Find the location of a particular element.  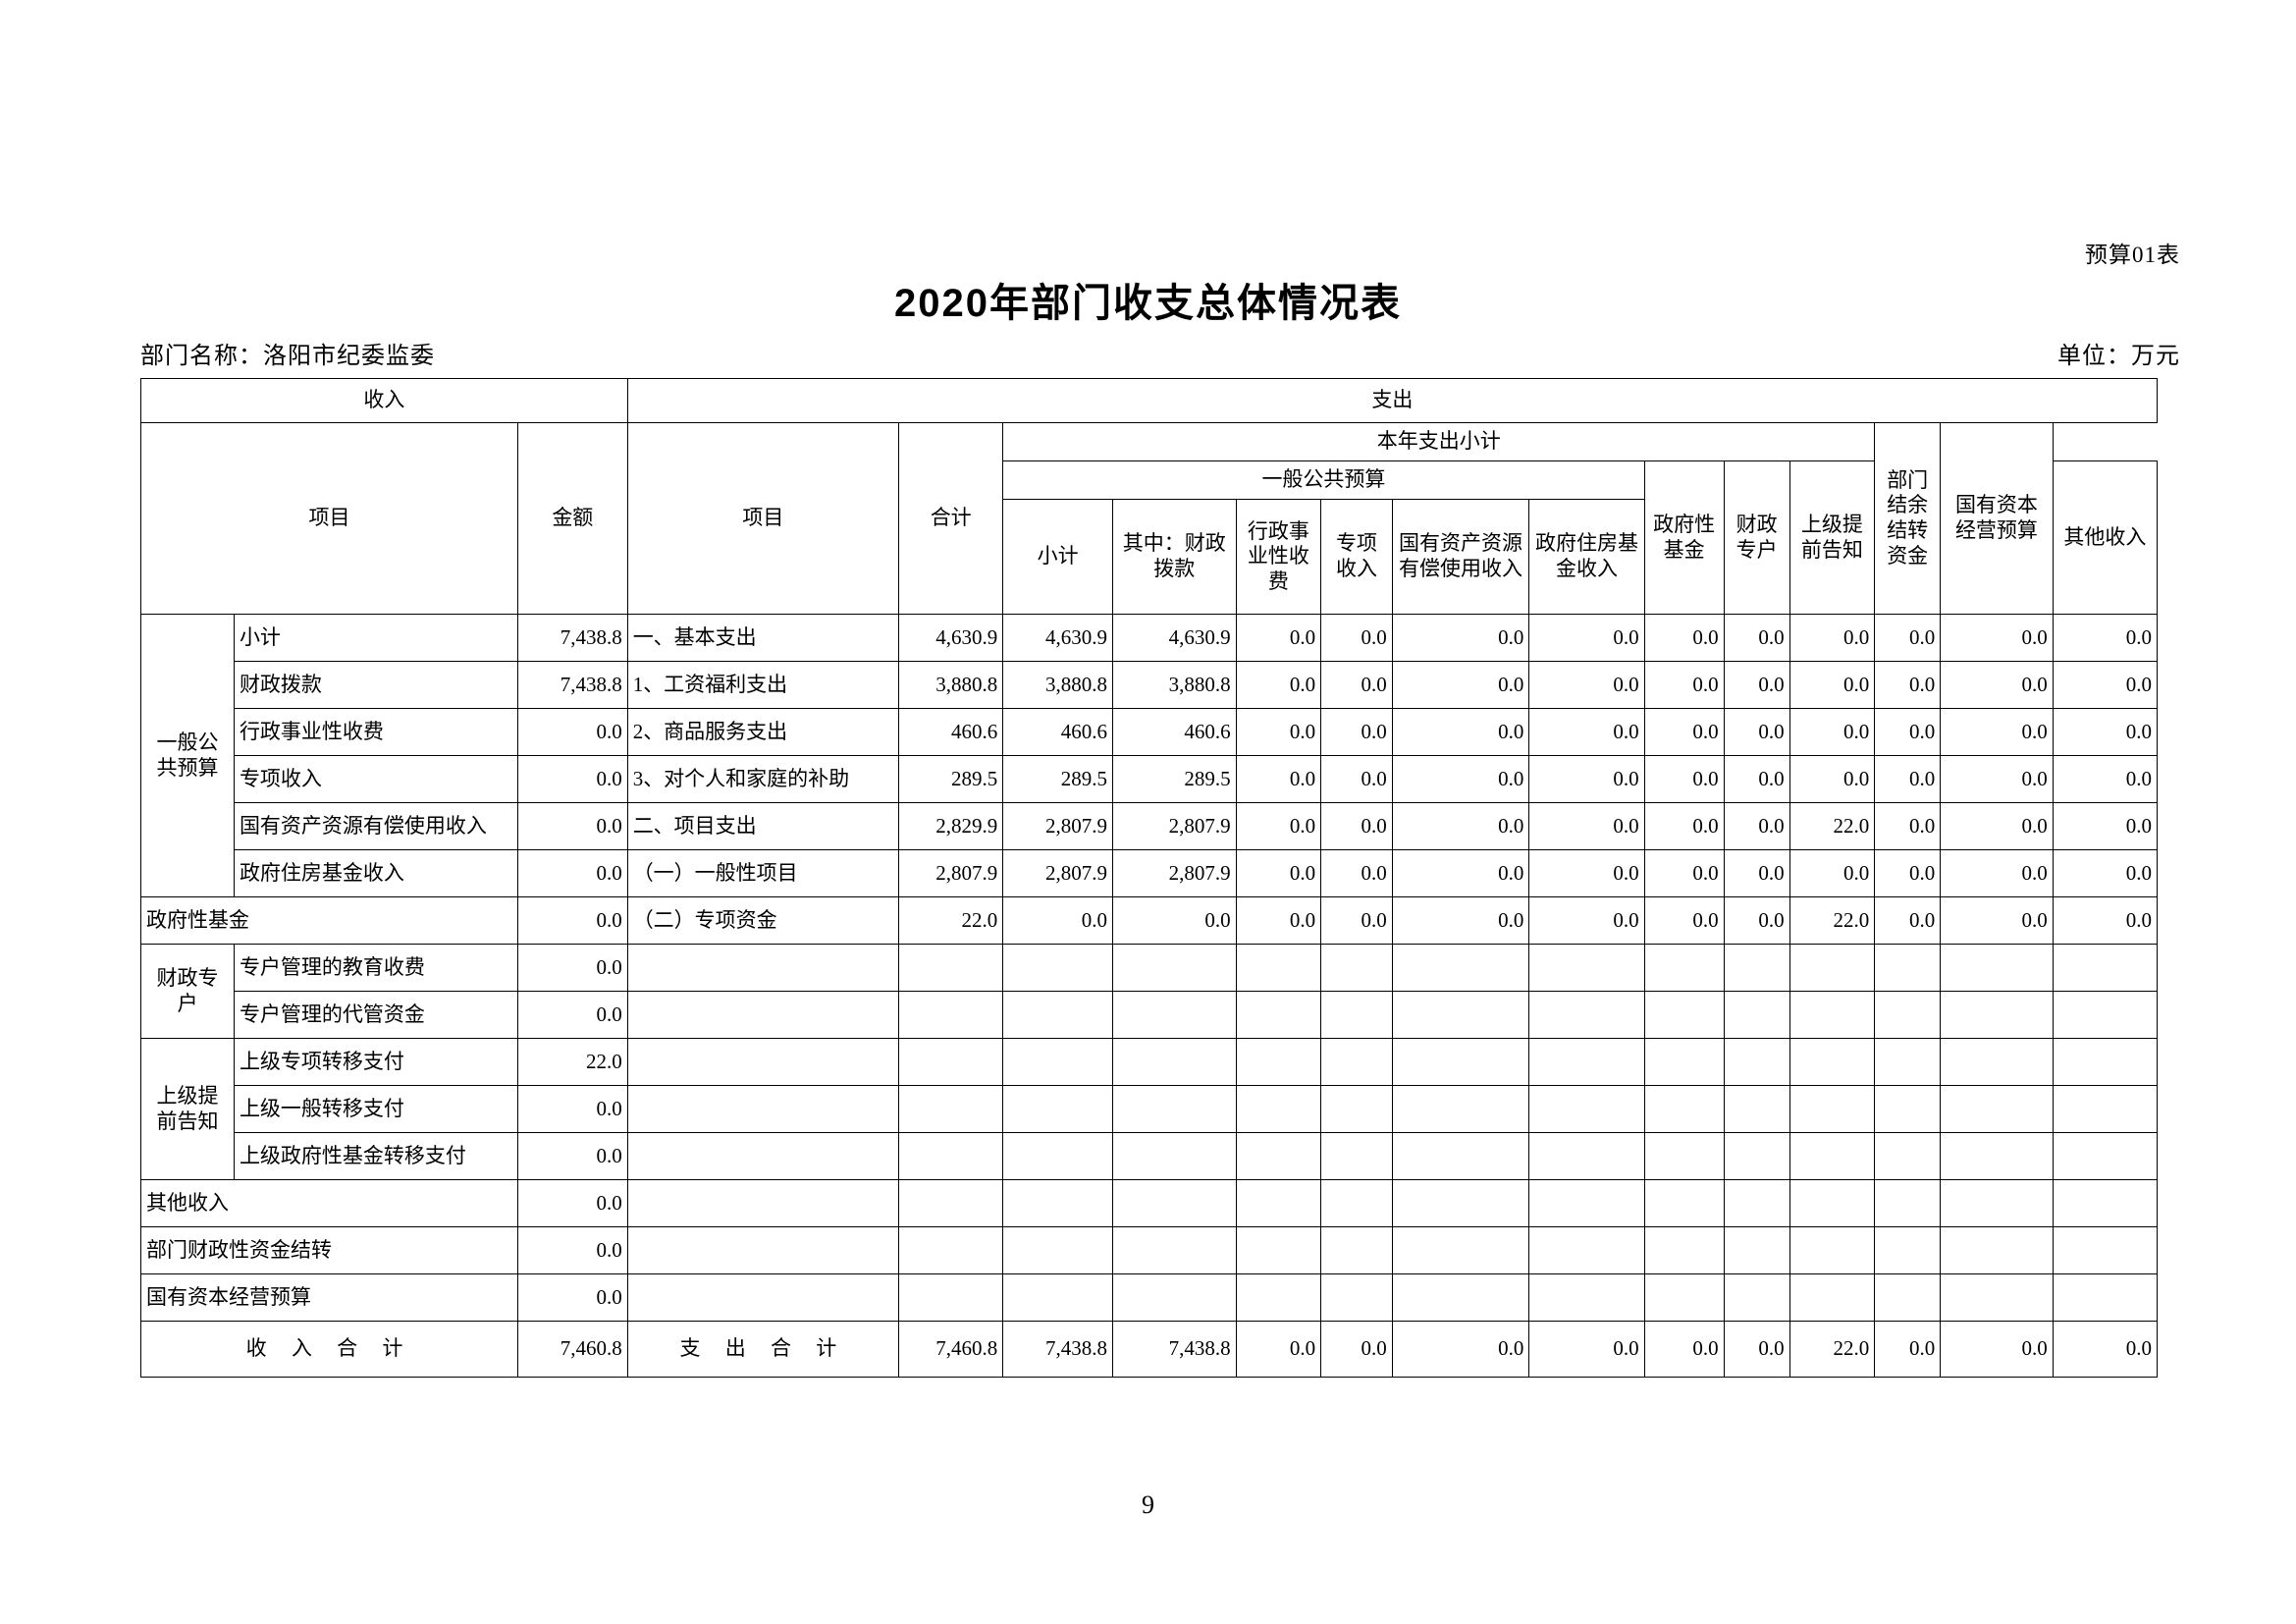

table-row: 国有资本经营预算 0.0 is located at coordinates (1149, 1297).